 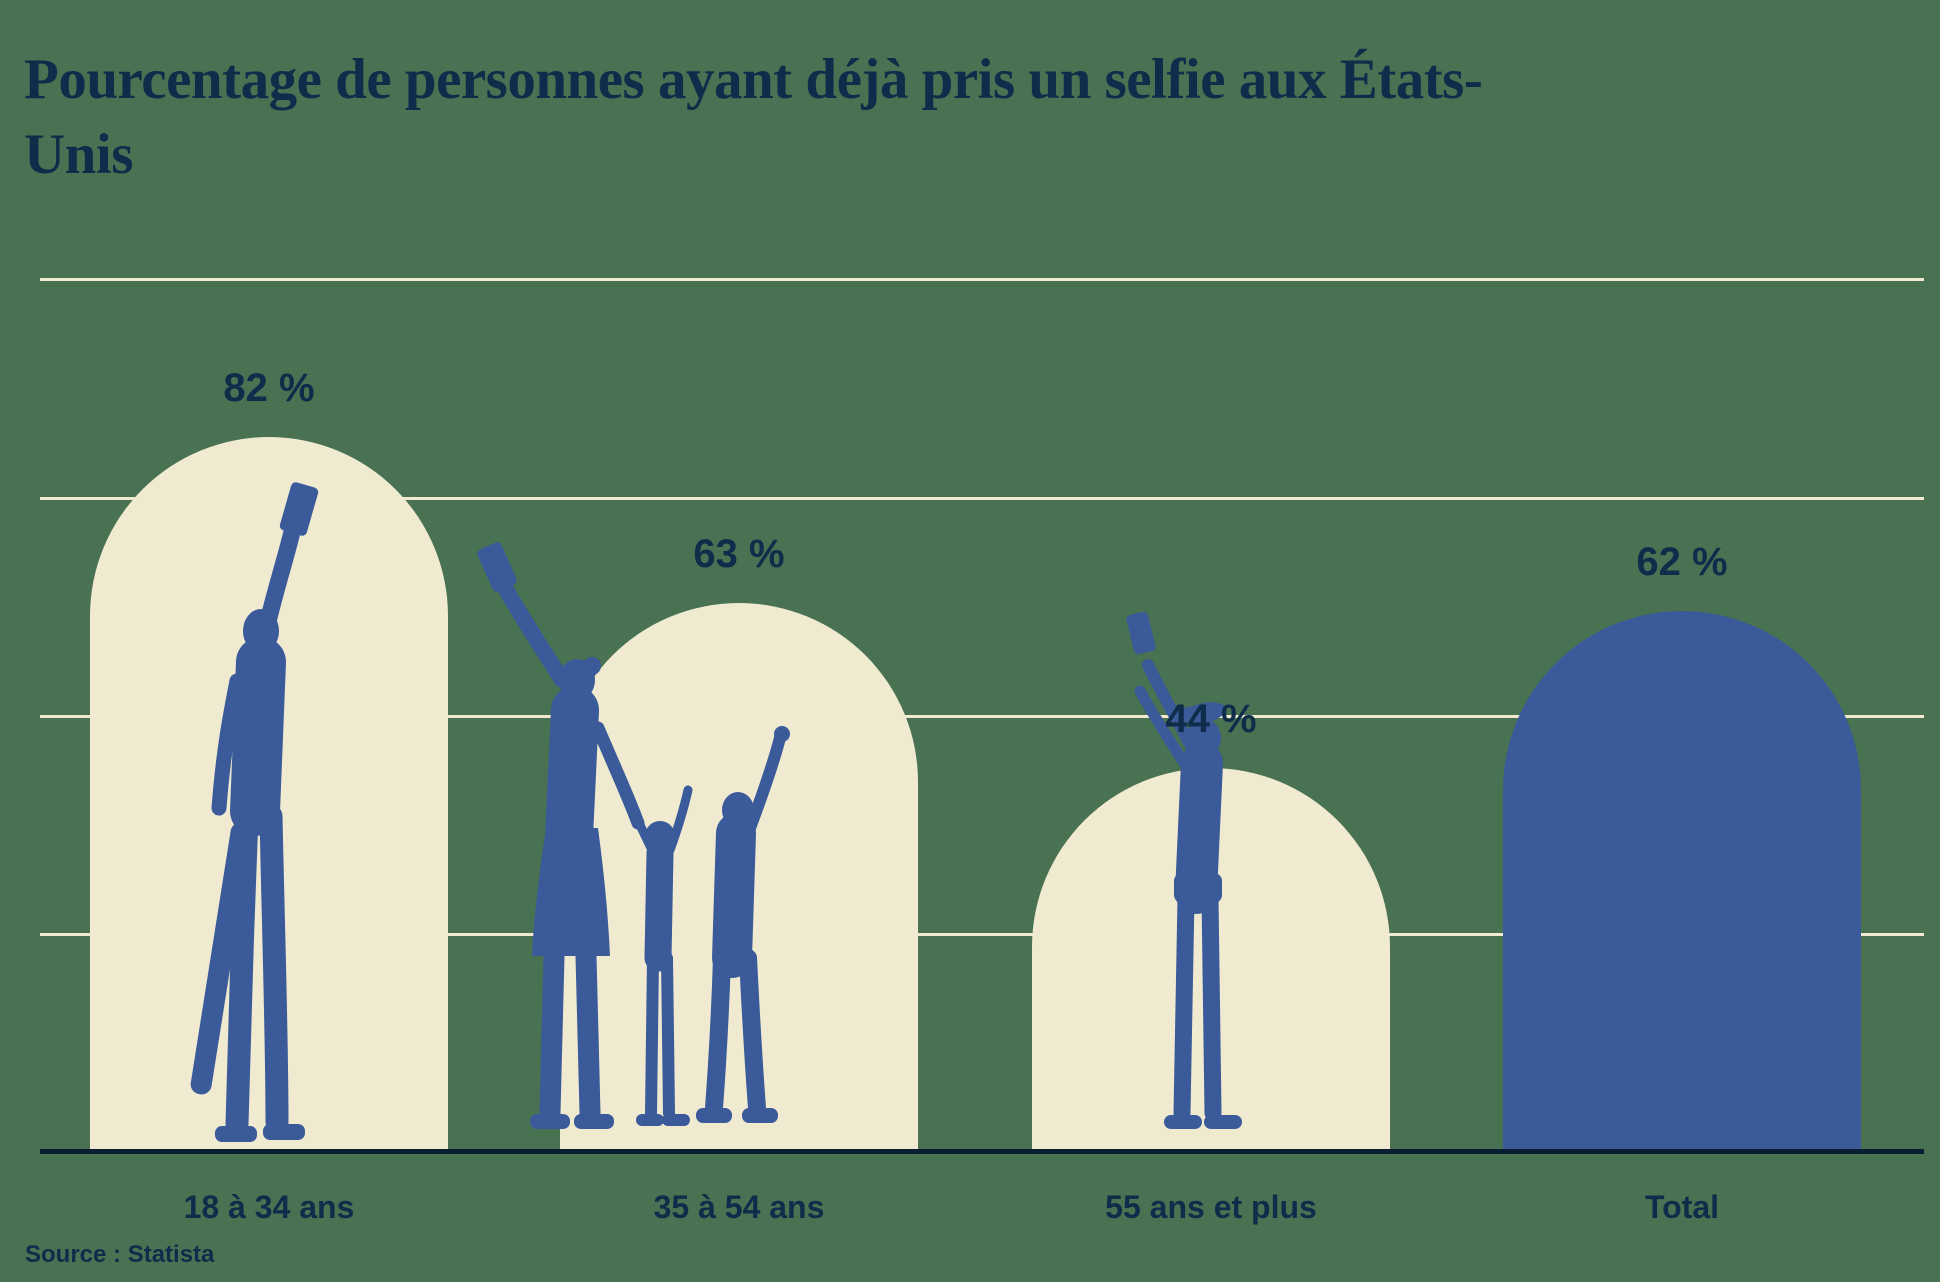 I want to click on bar-arch-total, so click(x=1682, y=881).